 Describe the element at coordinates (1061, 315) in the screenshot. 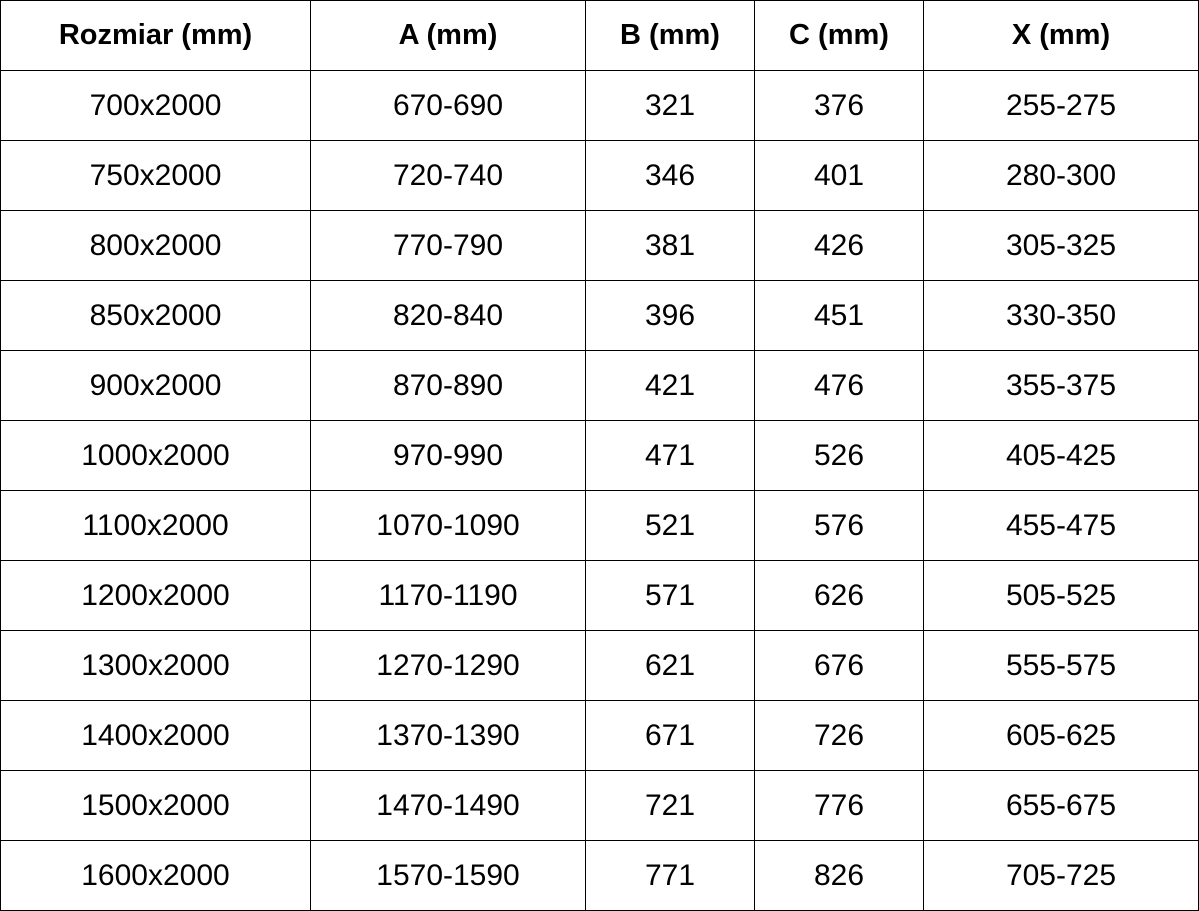

I see `cell-x: 330-350` at that location.